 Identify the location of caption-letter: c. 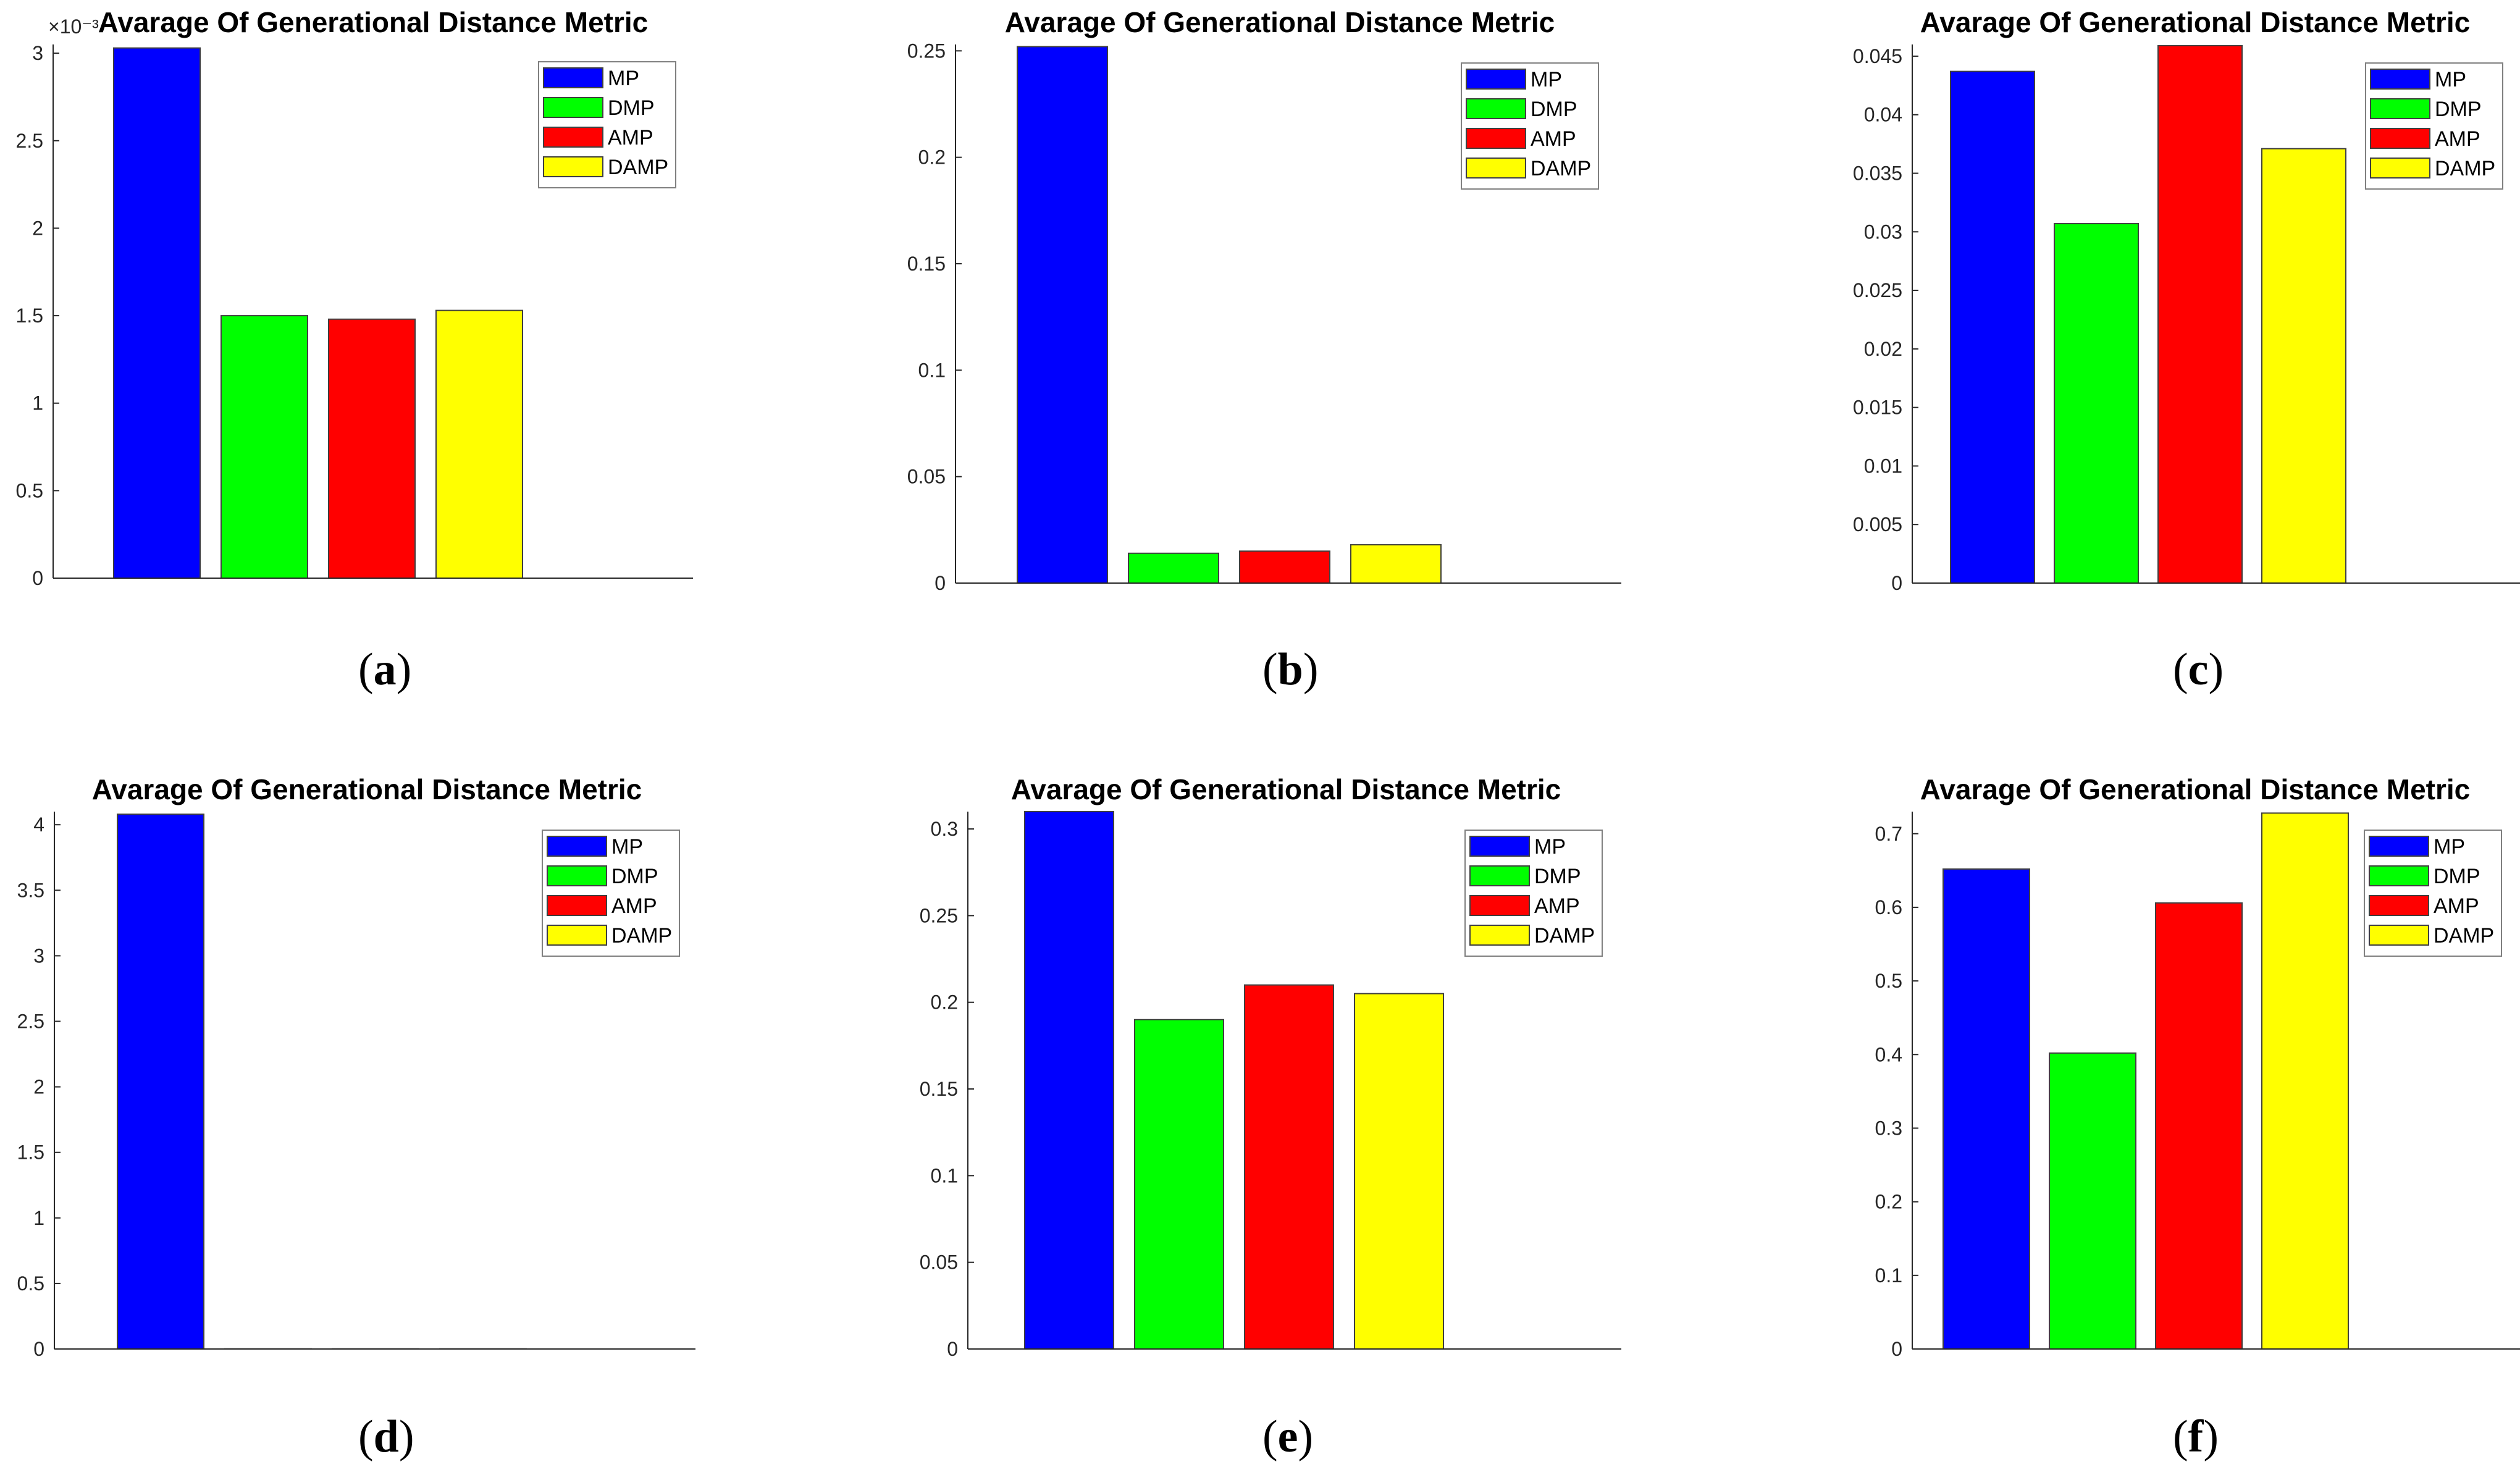
(2198, 669).